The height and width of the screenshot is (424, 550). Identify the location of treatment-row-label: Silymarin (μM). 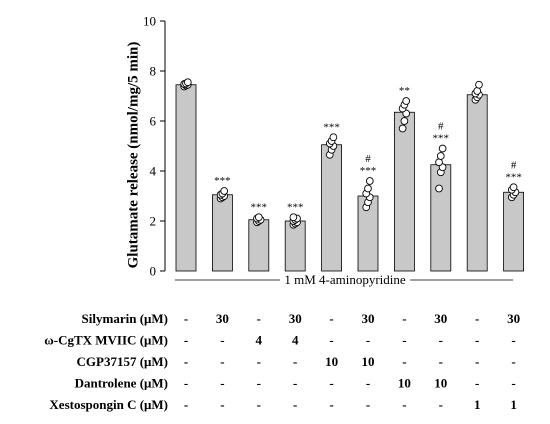
(125, 318).